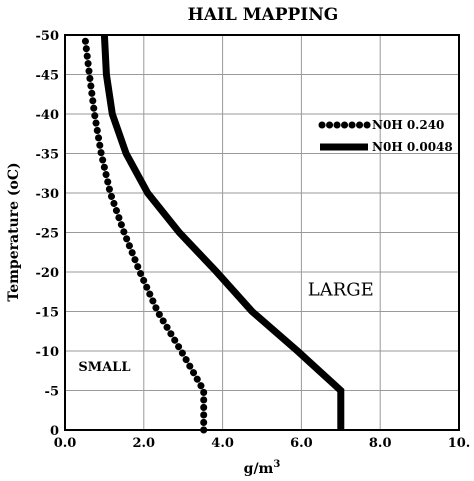 The image size is (474, 481). What do you see at coordinates (459, 443) in the screenshot?
I see `x-tick-label: 10.` at bounding box center [459, 443].